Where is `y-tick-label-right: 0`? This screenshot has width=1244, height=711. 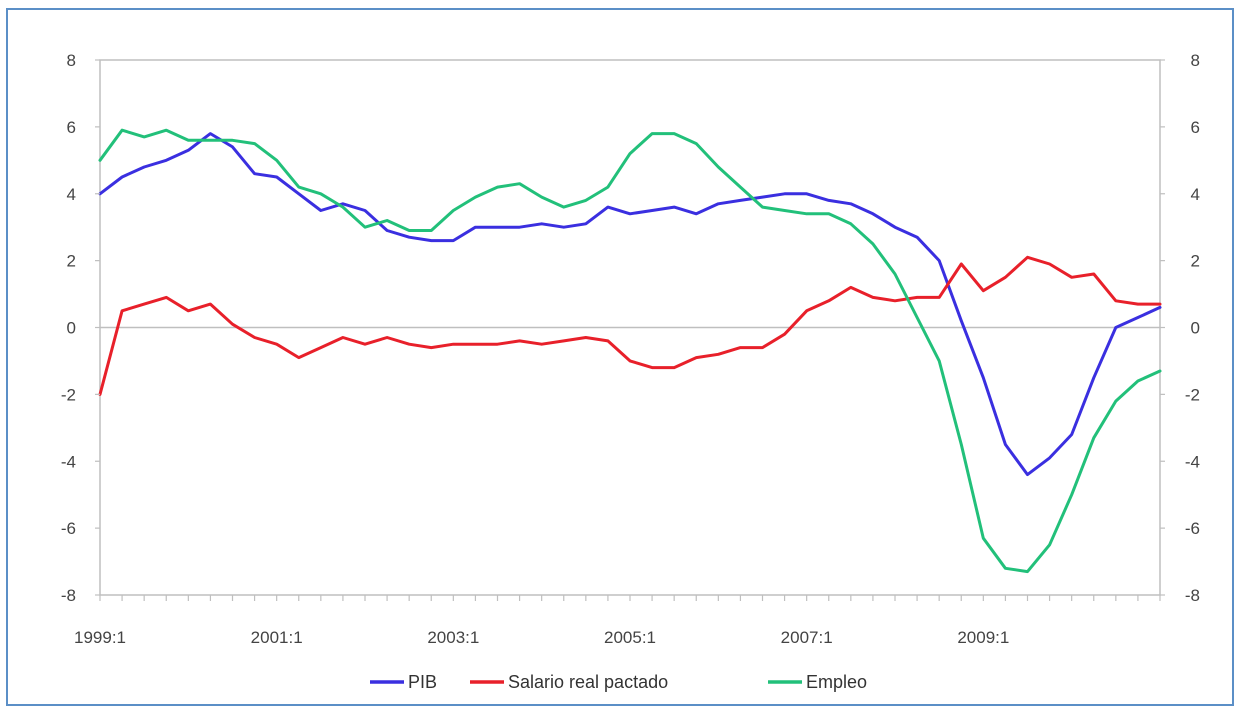 y-tick-label-right: 0 is located at coordinates (1195, 328).